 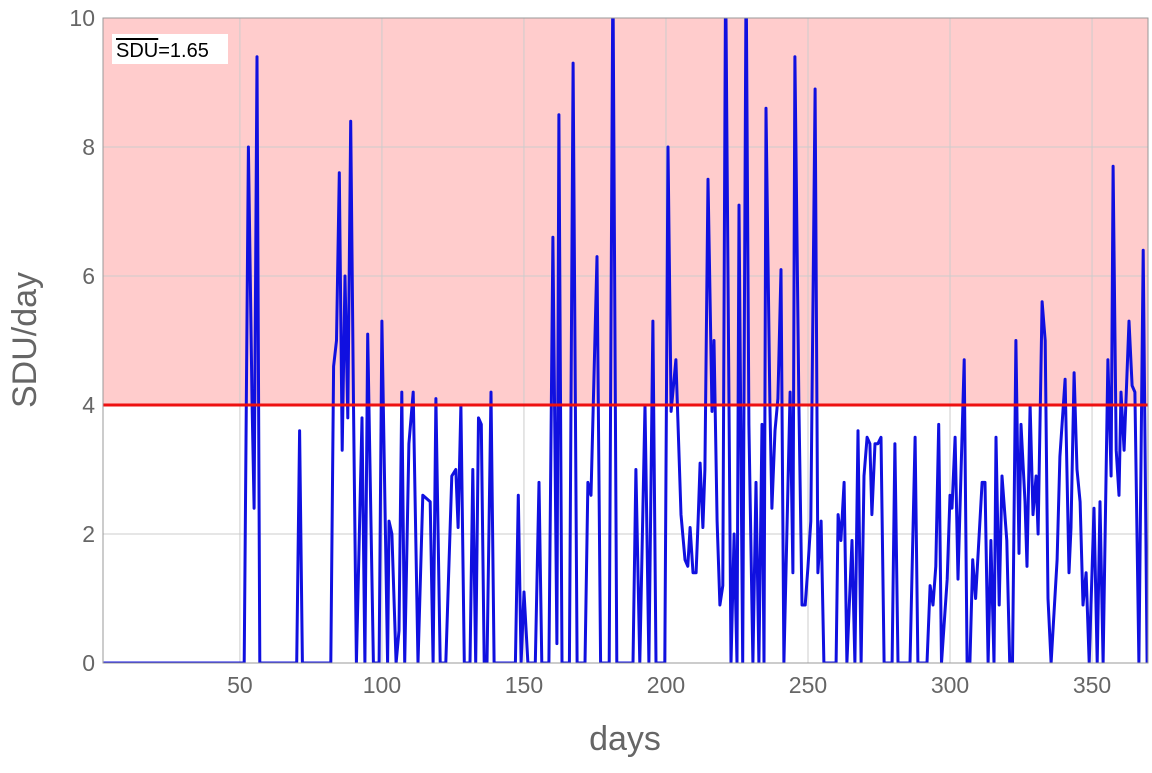 I want to click on mean-symbol: SDU, so click(x=137, y=51).